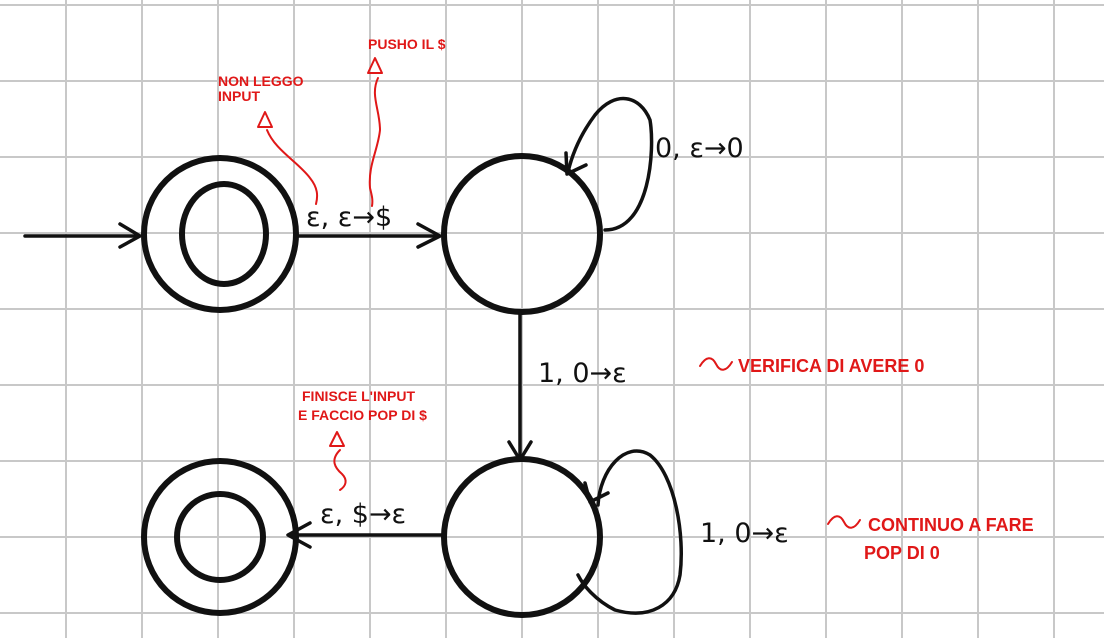 This screenshot has width=1104, height=638. What do you see at coordinates (576, 163) in the screenshot?
I see `loop-q1-arrowhead` at bounding box center [576, 163].